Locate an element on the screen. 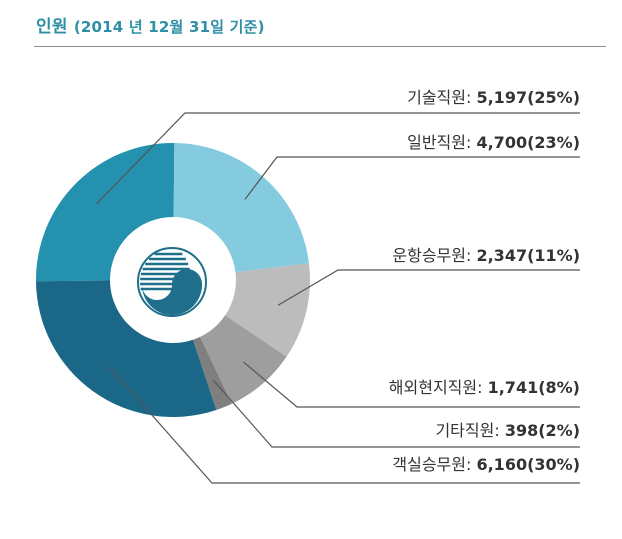 Image resolution: width=622 pixels, height=539 pixels. slice-label-value: 2,347(11%) is located at coordinates (528, 255).